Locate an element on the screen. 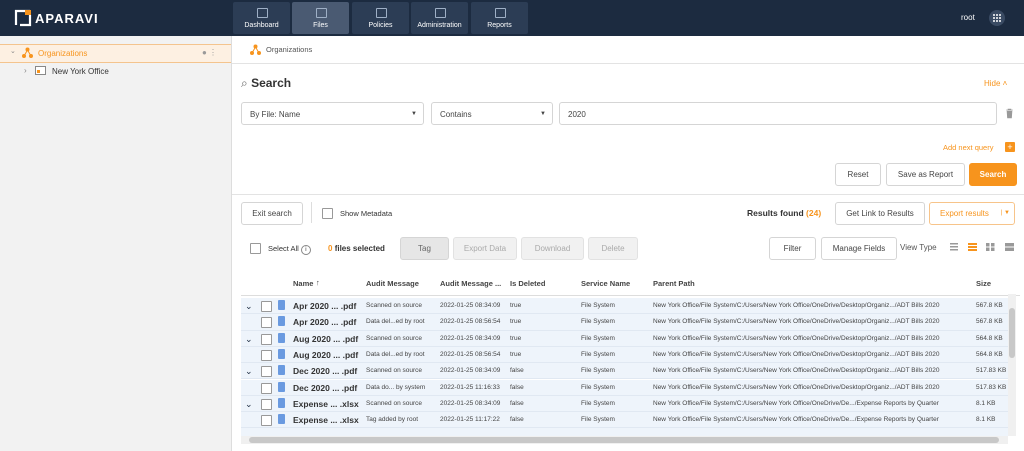  column-header: Size is located at coordinates (984, 283).